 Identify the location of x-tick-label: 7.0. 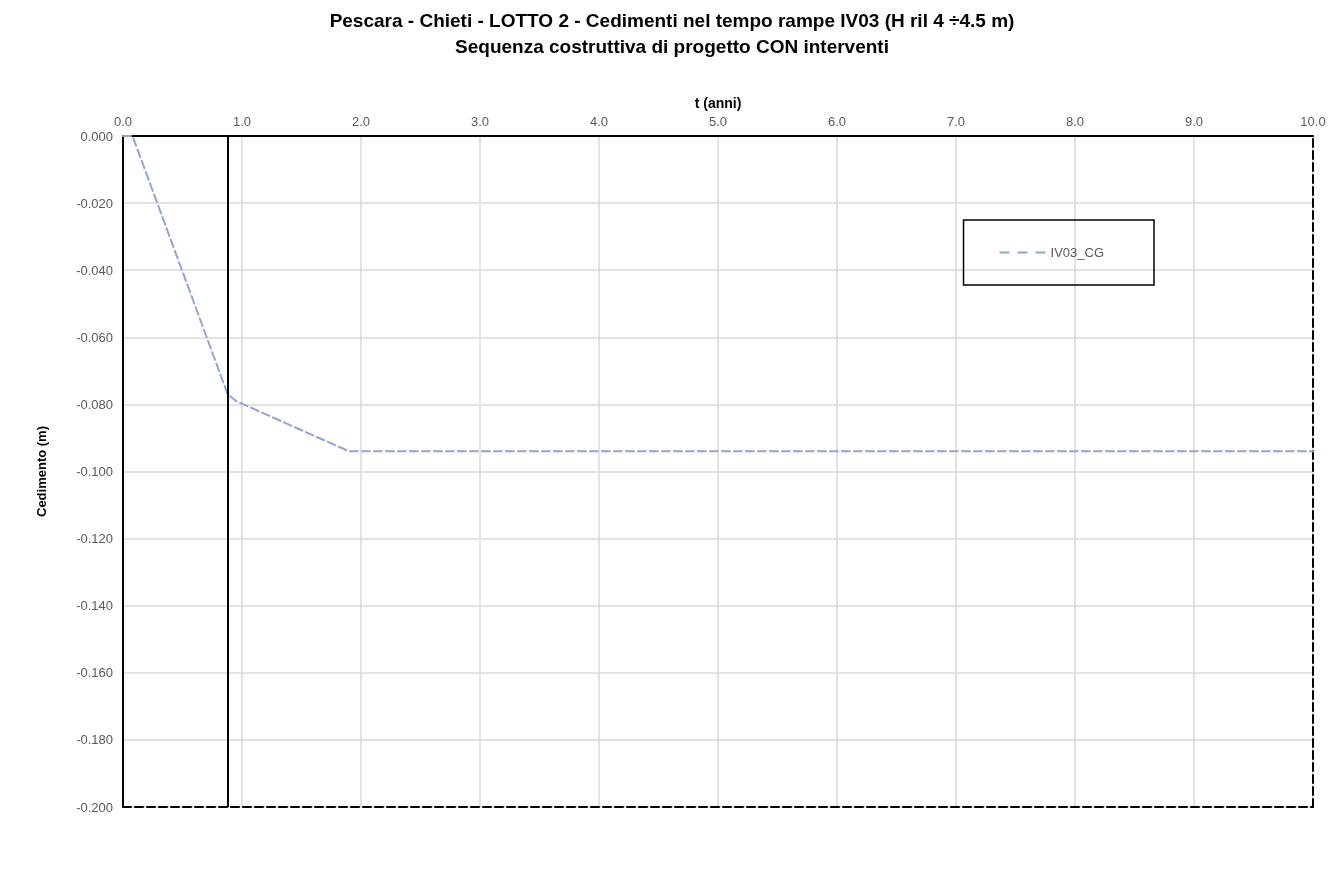
(956, 121).